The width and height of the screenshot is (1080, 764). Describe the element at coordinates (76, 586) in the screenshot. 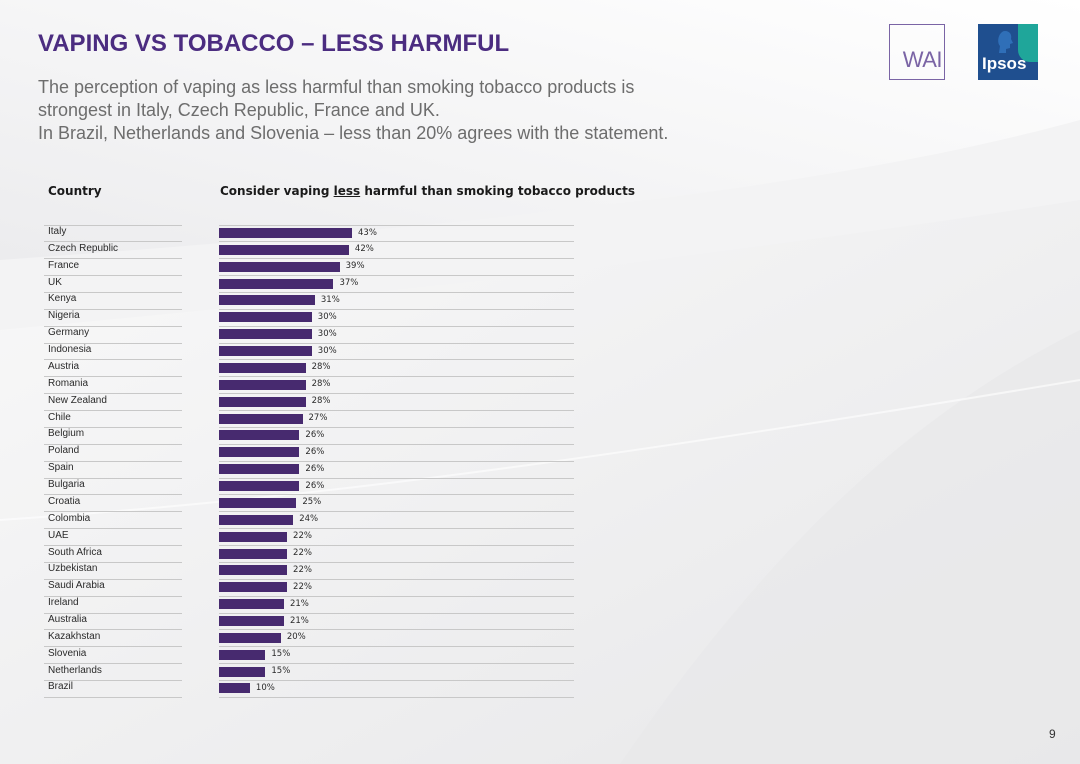

I see `country-label: Saudi Arabia` at that location.